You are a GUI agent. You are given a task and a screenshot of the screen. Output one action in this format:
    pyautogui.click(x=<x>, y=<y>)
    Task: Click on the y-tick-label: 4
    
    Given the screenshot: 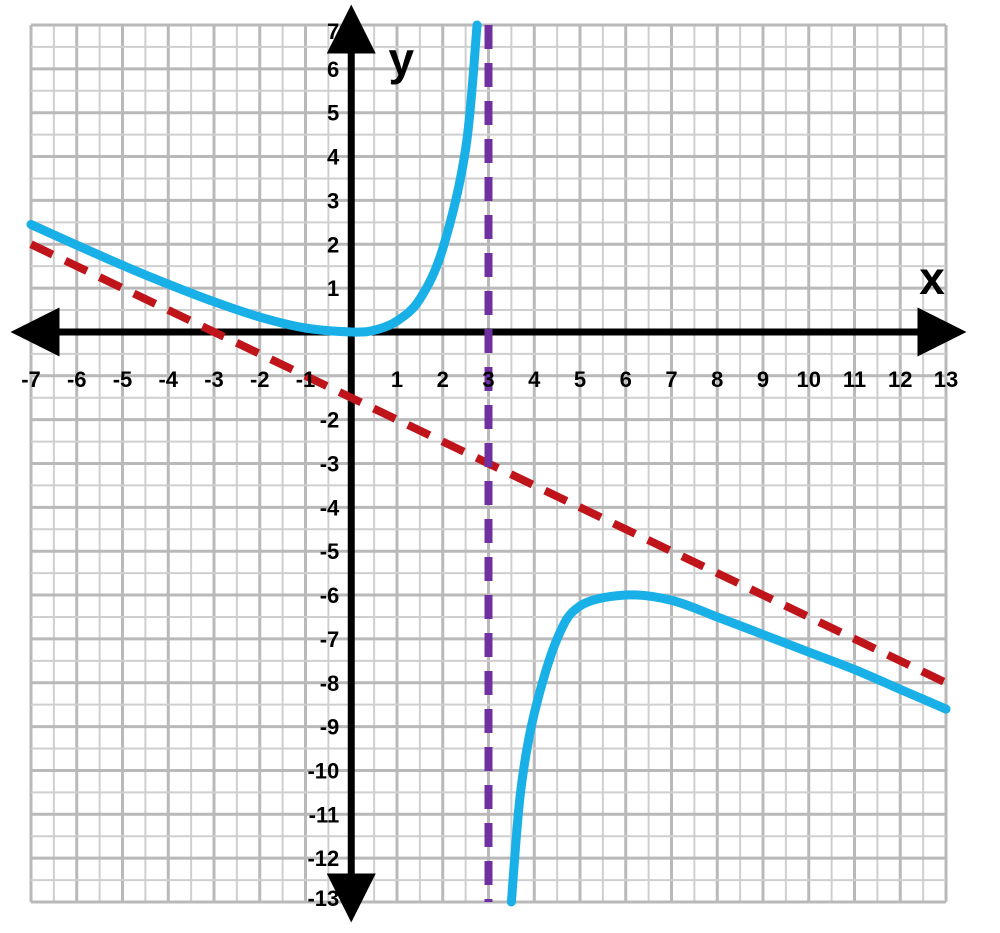 What is the action you would take?
    pyautogui.click(x=333, y=157)
    